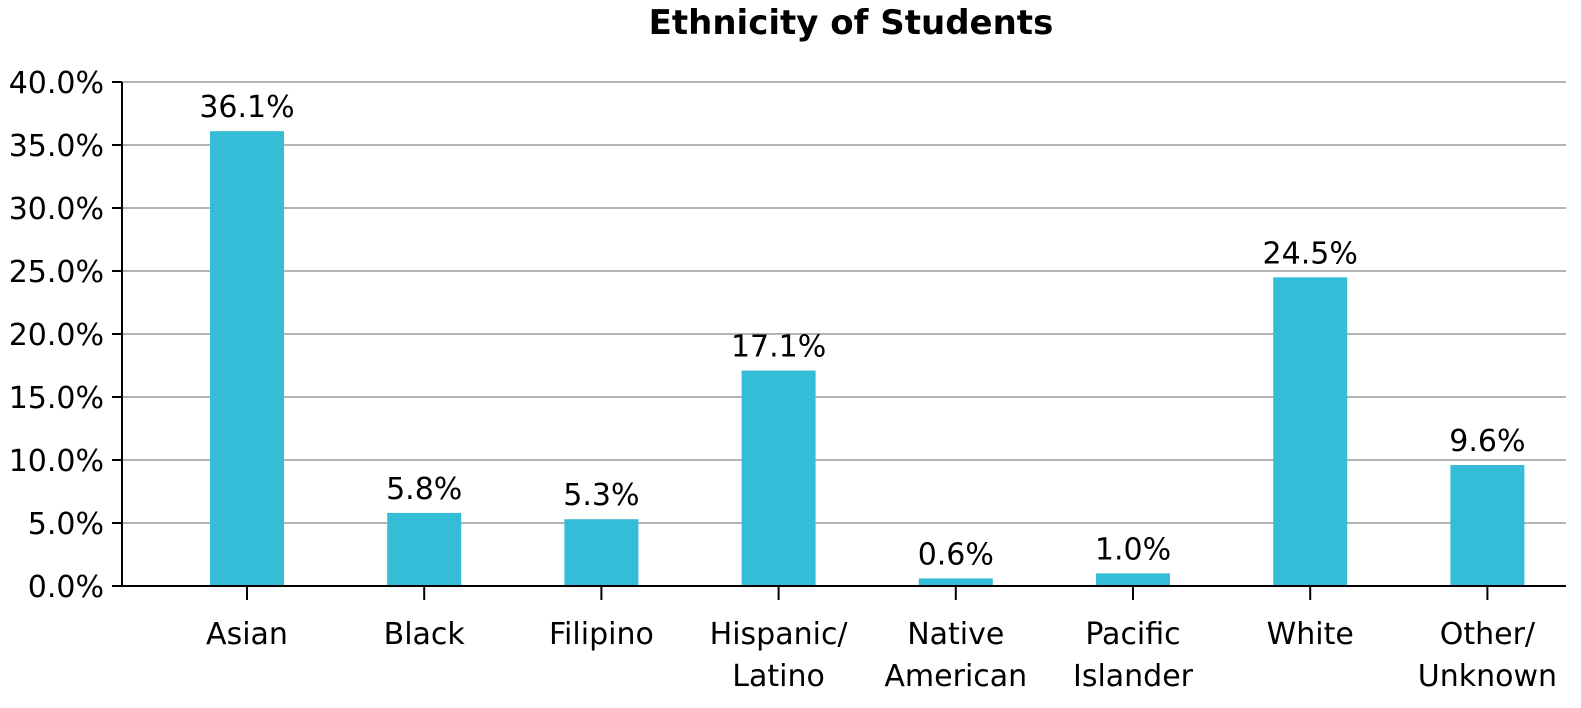 The image size is (1581, 708). What do you see at coordinates (56, 461) in the screenshot?
I see `y-tick-label: 10.0%` at bounding box center [56, 461].